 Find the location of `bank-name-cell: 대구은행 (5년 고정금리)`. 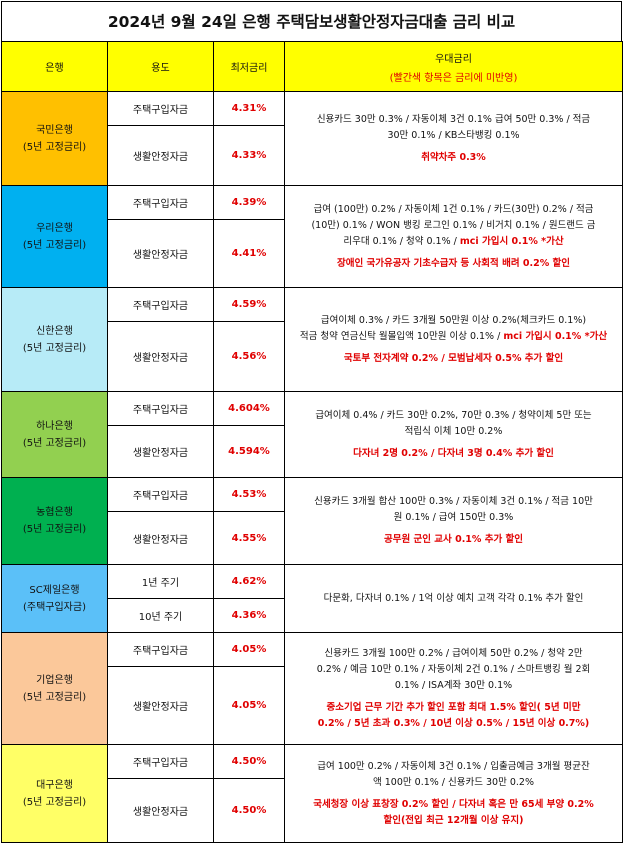

bank-name-cell: 대구은행 (5년 고정금리) is located at coordinates (54, 793).